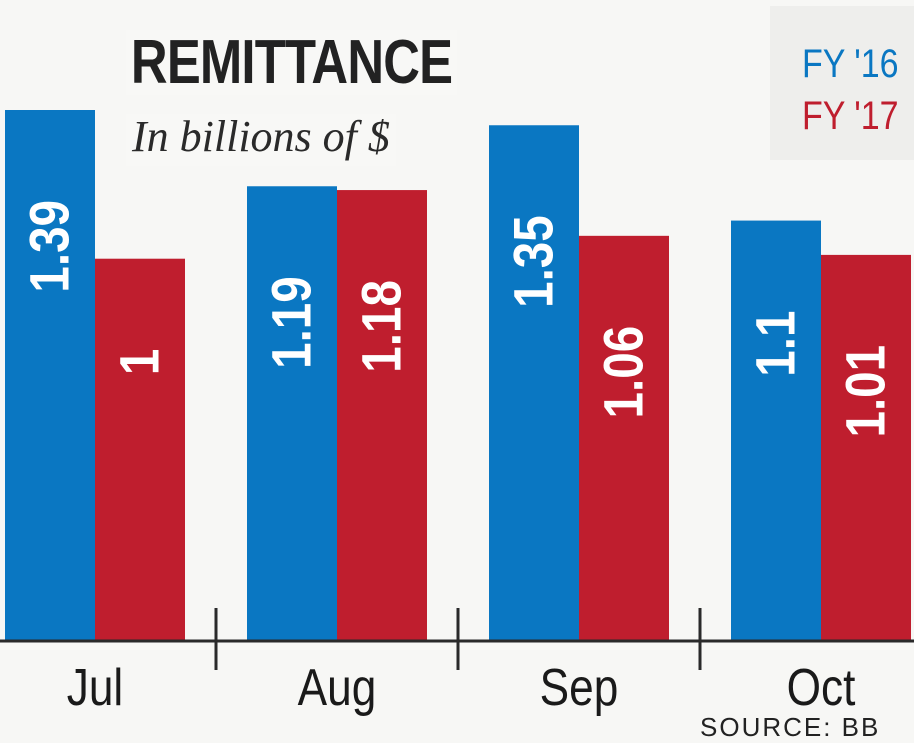  I want to click on legend-item-fy16: FY '16, so click(850, 64).